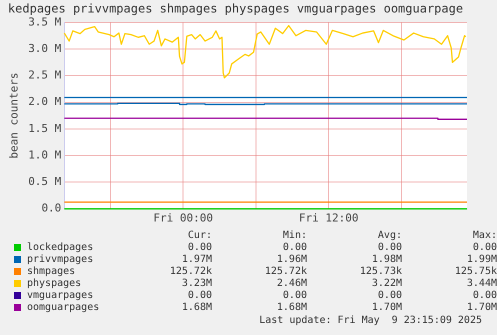 The width and height of the screenshot is (497, 335). Describe the element at coordinates (294, 236) in the screenshot. I see `text: Min:` at that location.